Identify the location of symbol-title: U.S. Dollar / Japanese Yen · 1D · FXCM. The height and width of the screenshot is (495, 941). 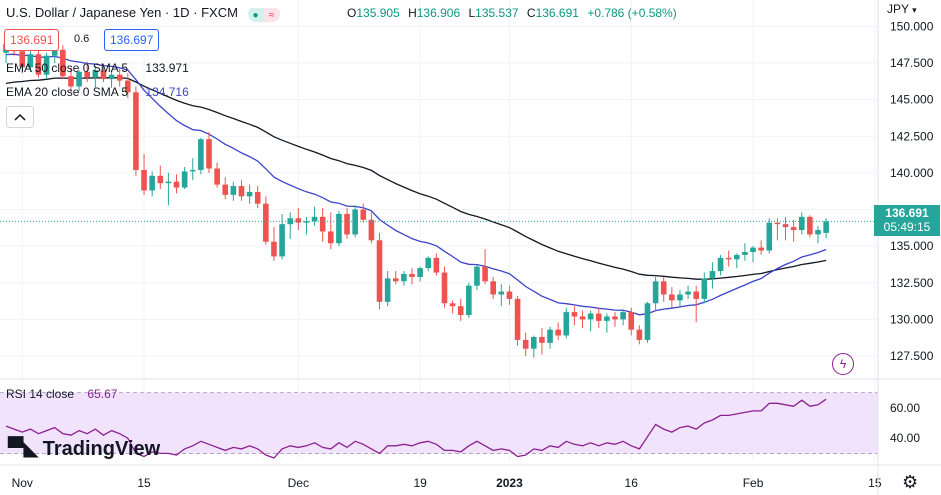
(122, 12).